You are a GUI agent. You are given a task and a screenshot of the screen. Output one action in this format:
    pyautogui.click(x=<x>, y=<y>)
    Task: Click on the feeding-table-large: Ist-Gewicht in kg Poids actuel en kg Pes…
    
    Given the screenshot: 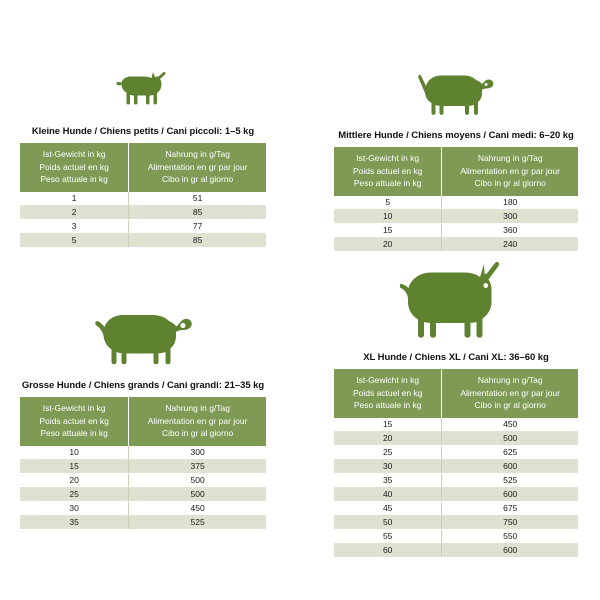 What is the action you would take?
    pyautogui.click(x=143, y=463)
    